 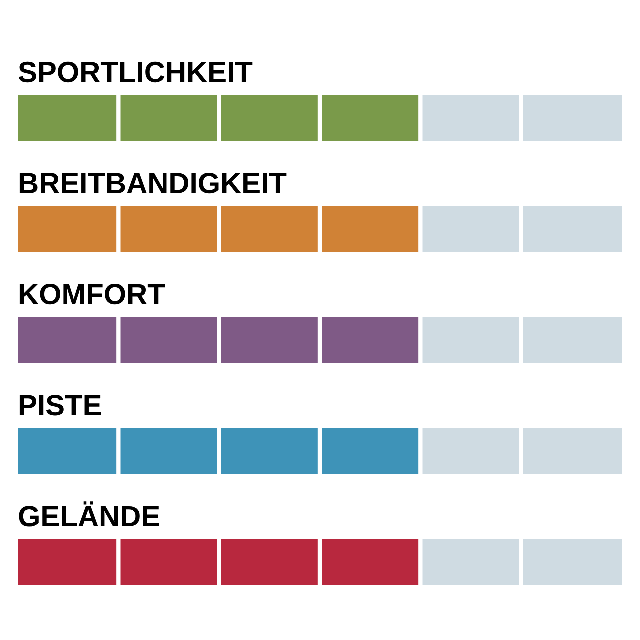 I want to click on y-tick-label: SPORTLICHKEIT, so click(x=135, y=72).